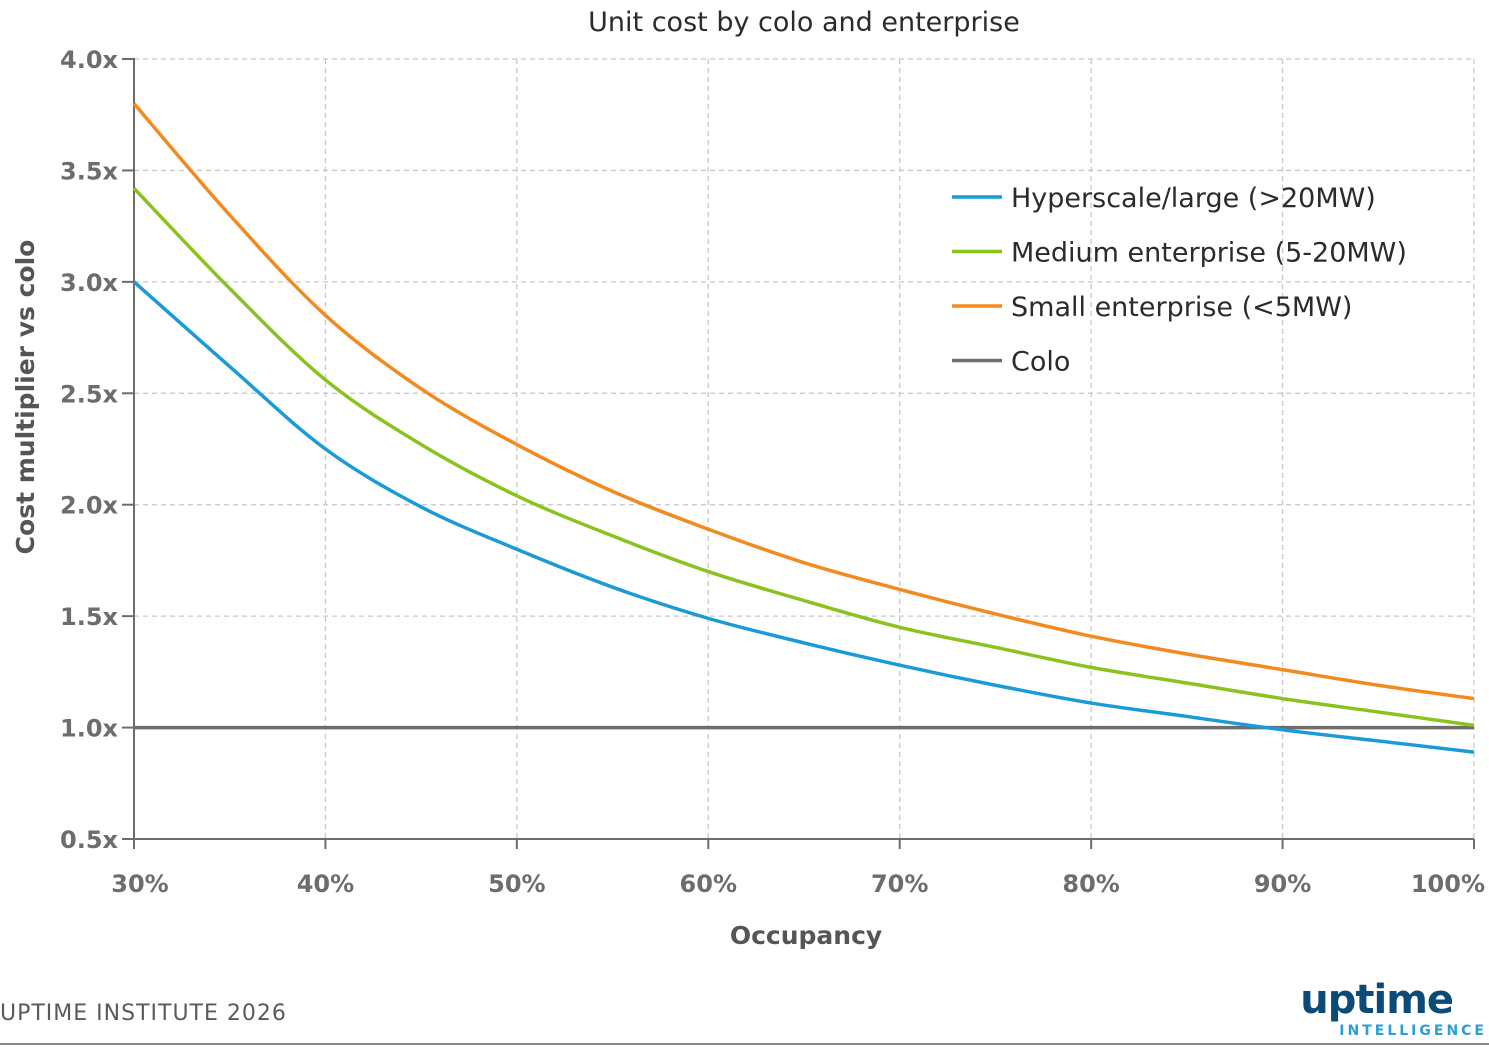 The width and height of the screenshot is (1489, 1049). Describe the element at coordinates (1209, 253) in the screenshot. I see `legend-label-medium-enterprise-5-20mw: Medium enterprise (5-20MW)` at that location.